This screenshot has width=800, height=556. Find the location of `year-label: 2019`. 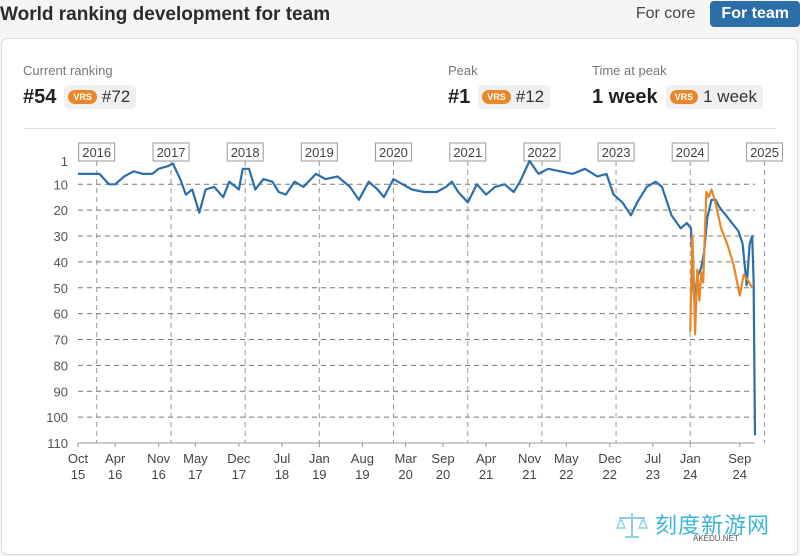

year-label: 2019 is located at coordinates (319, 152).